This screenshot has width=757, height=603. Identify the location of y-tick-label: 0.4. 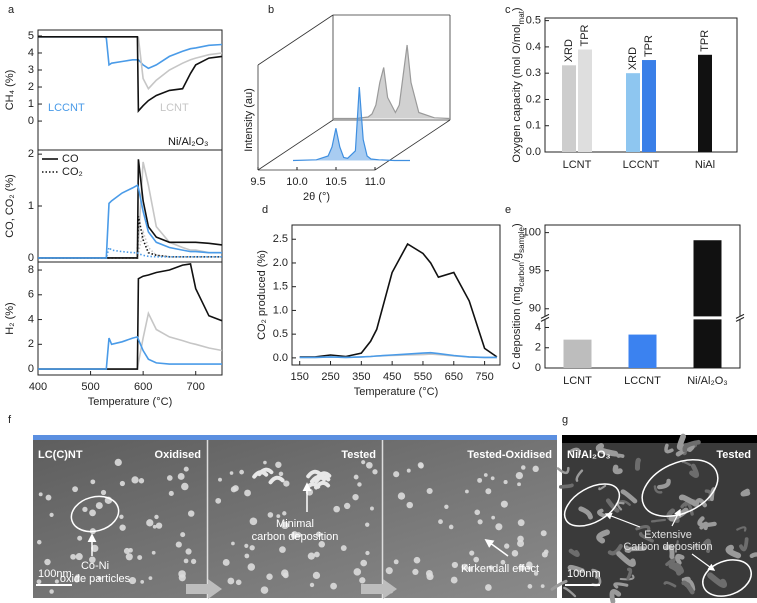
(533, 47).